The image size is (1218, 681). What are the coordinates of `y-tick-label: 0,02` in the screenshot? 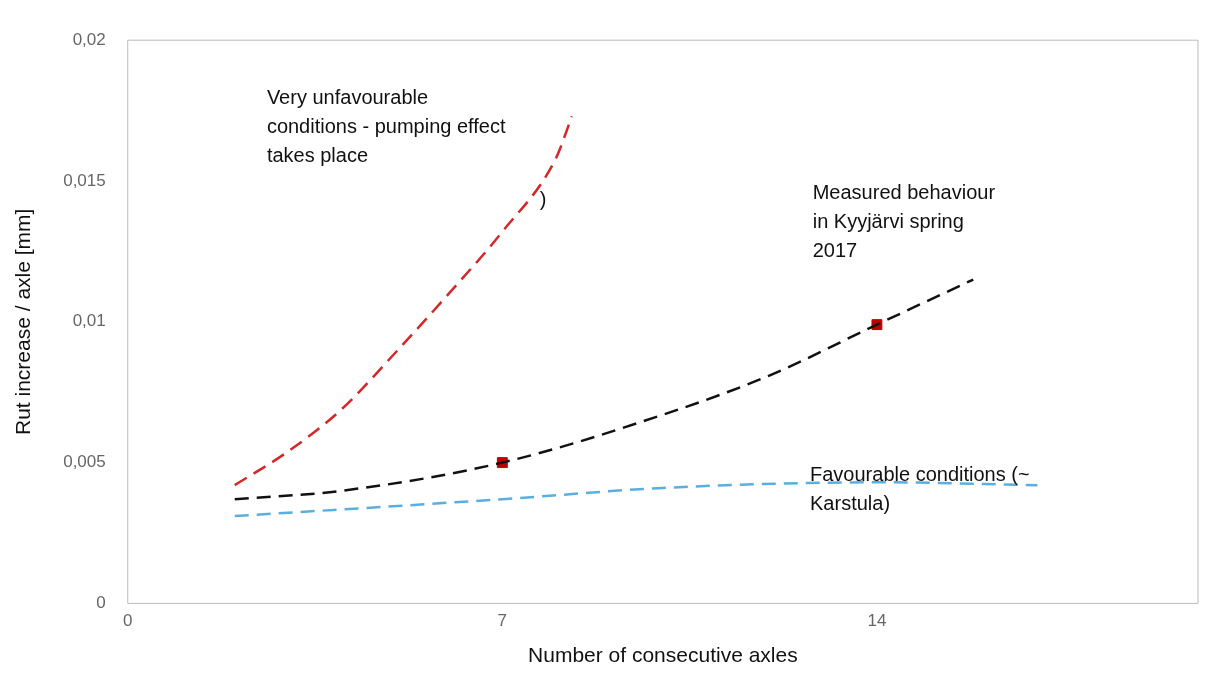 It's located at (89, 39).